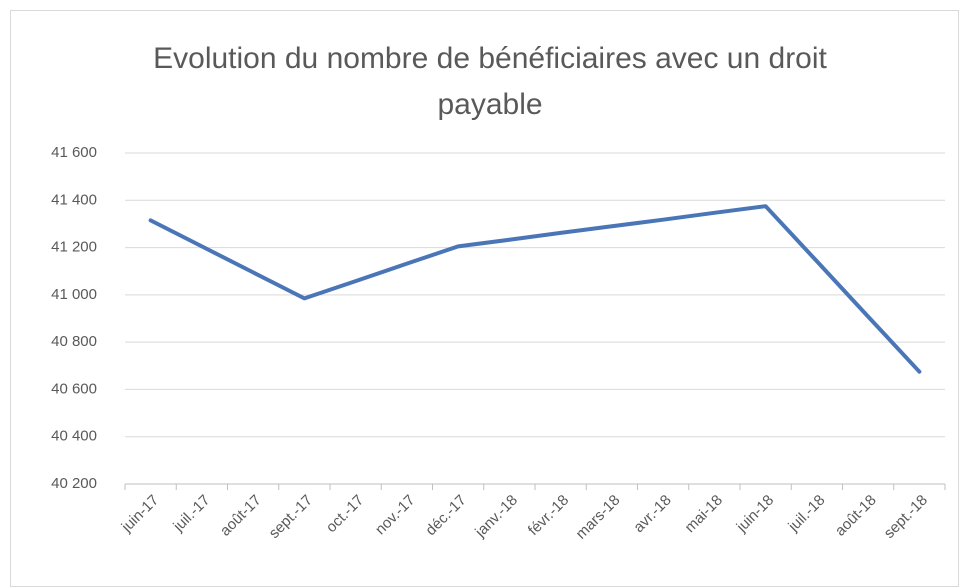 The image size is (963, 588). What do you see at coordinates (140, 514) in the screenshot?
I see `x-tick-label: juin-17` at bounding box center [140, 514].